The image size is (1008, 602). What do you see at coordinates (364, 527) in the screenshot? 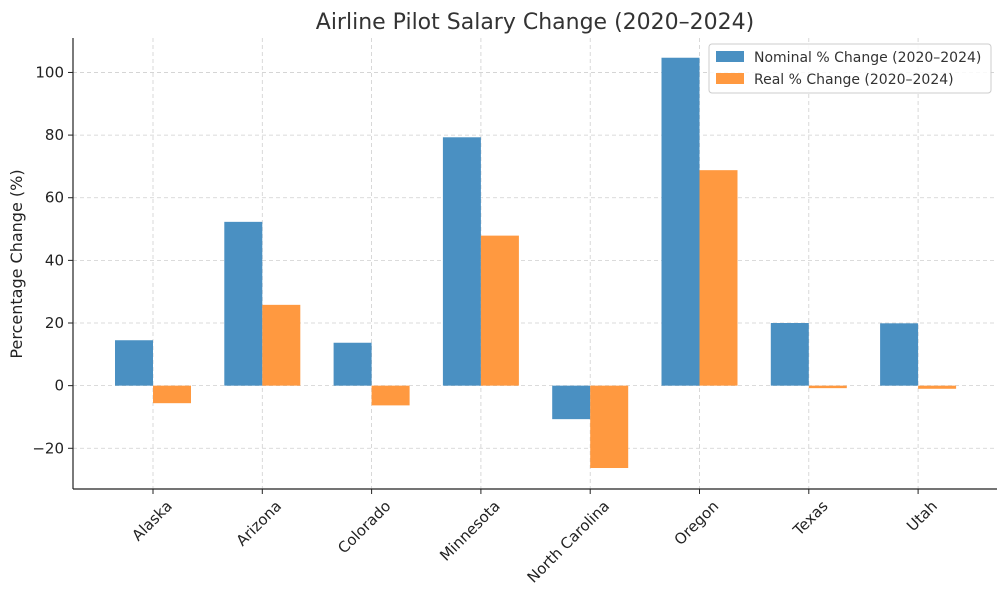
I see `x-tick-label: Colorado` at bounding box center [364, 527].